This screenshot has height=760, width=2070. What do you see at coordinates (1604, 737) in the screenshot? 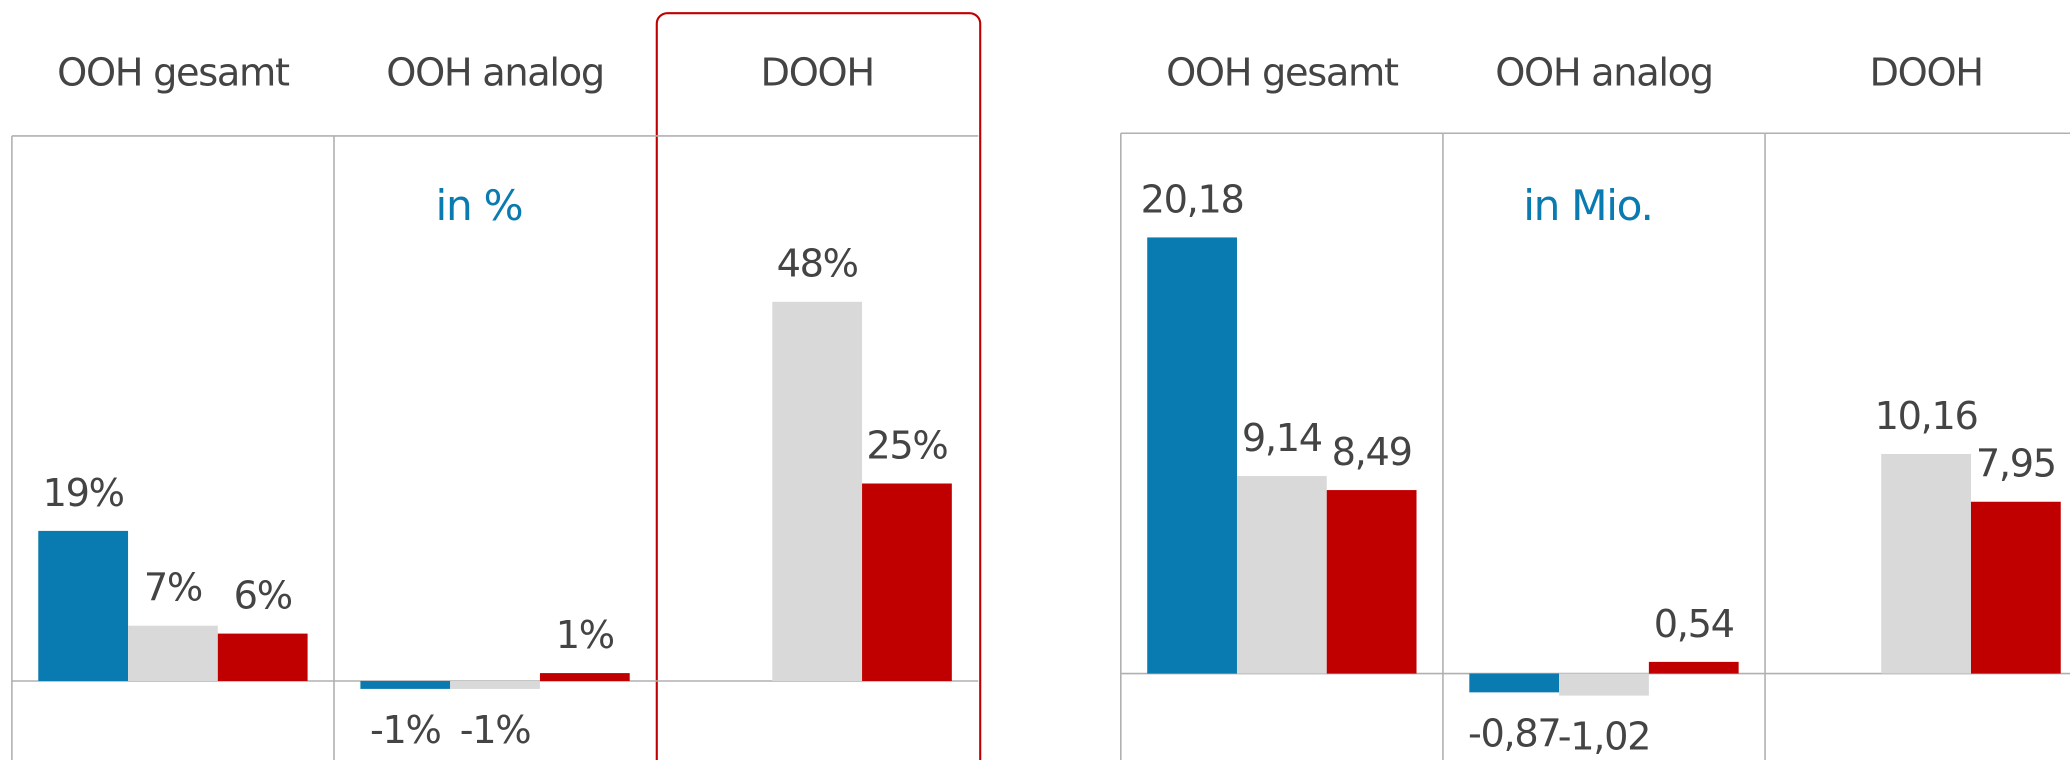
I see `value-label: -1,02` at bounding box center [1604, 737].